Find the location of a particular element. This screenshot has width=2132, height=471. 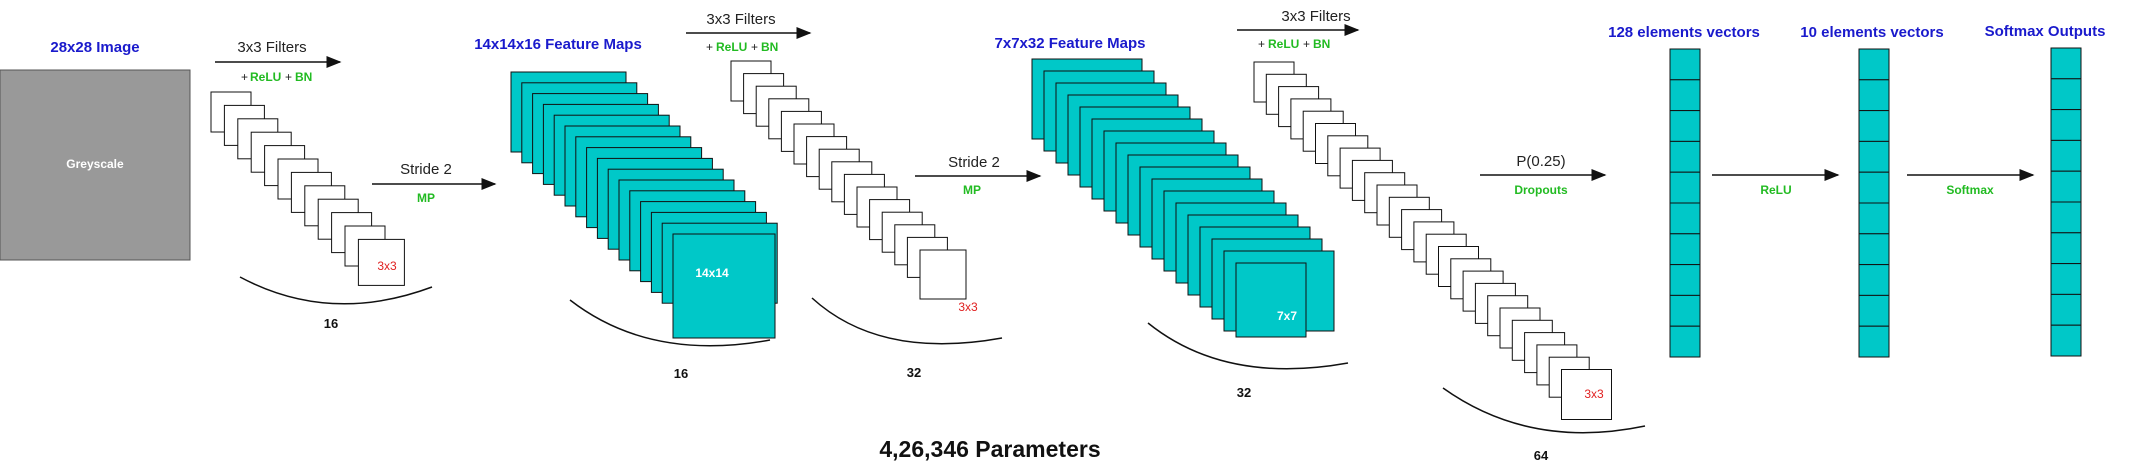

dense2-vector is located at coordinates (1874, 203).